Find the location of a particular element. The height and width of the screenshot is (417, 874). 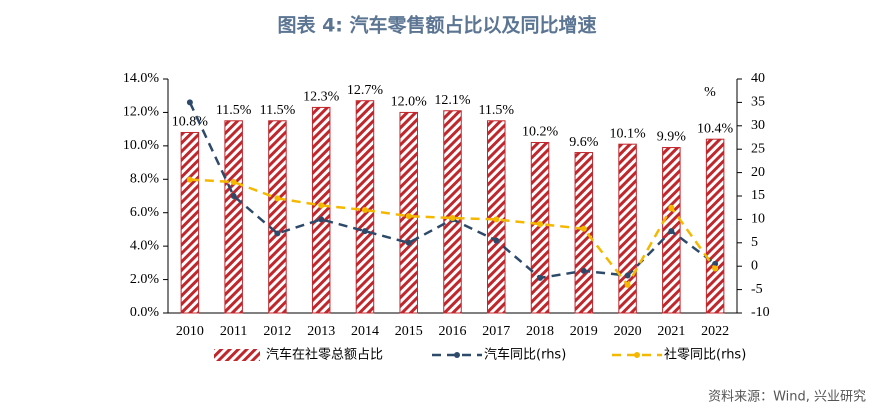

y2-tick-label: 25 is located at coordinates (758, 148).